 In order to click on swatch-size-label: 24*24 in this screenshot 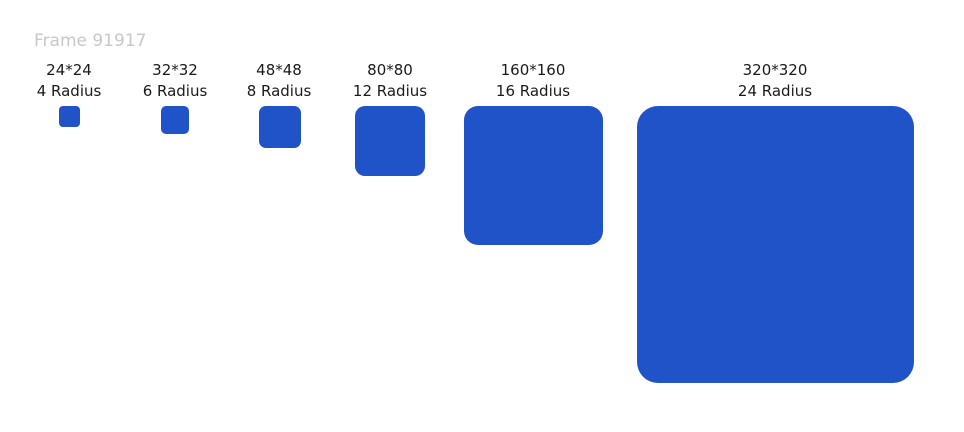, I will do `click(69, 70)`.